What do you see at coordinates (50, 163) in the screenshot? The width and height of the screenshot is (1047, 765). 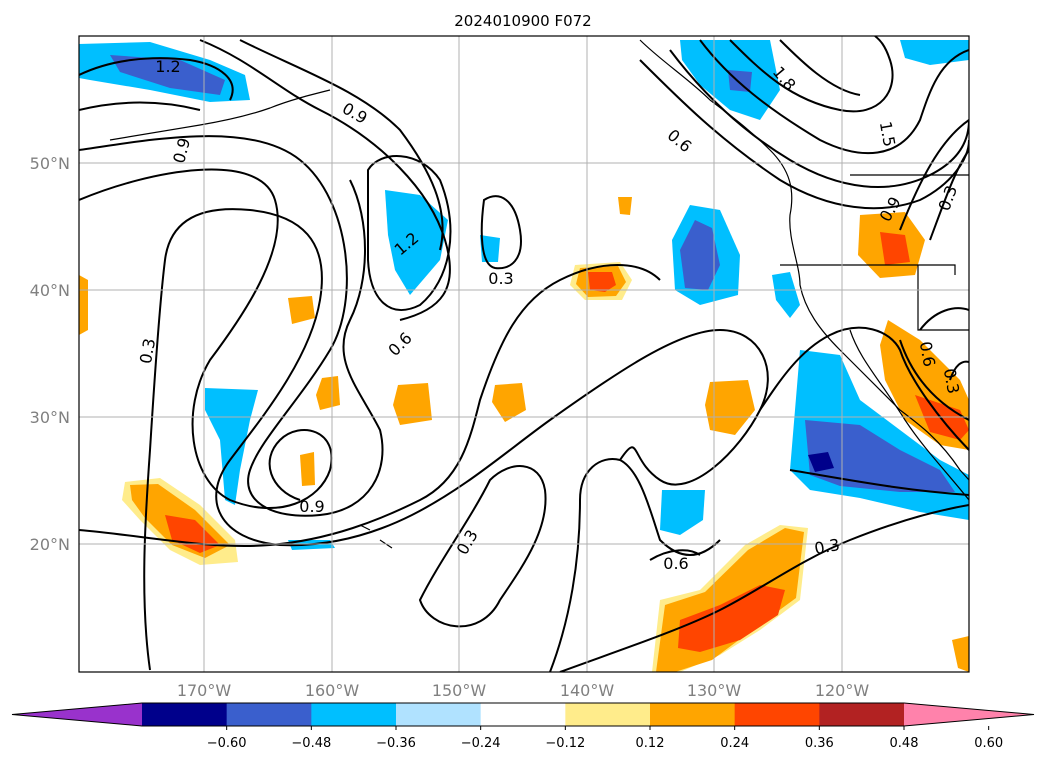 I see `lat-label: 50°N` at bounding box center [50, 163].